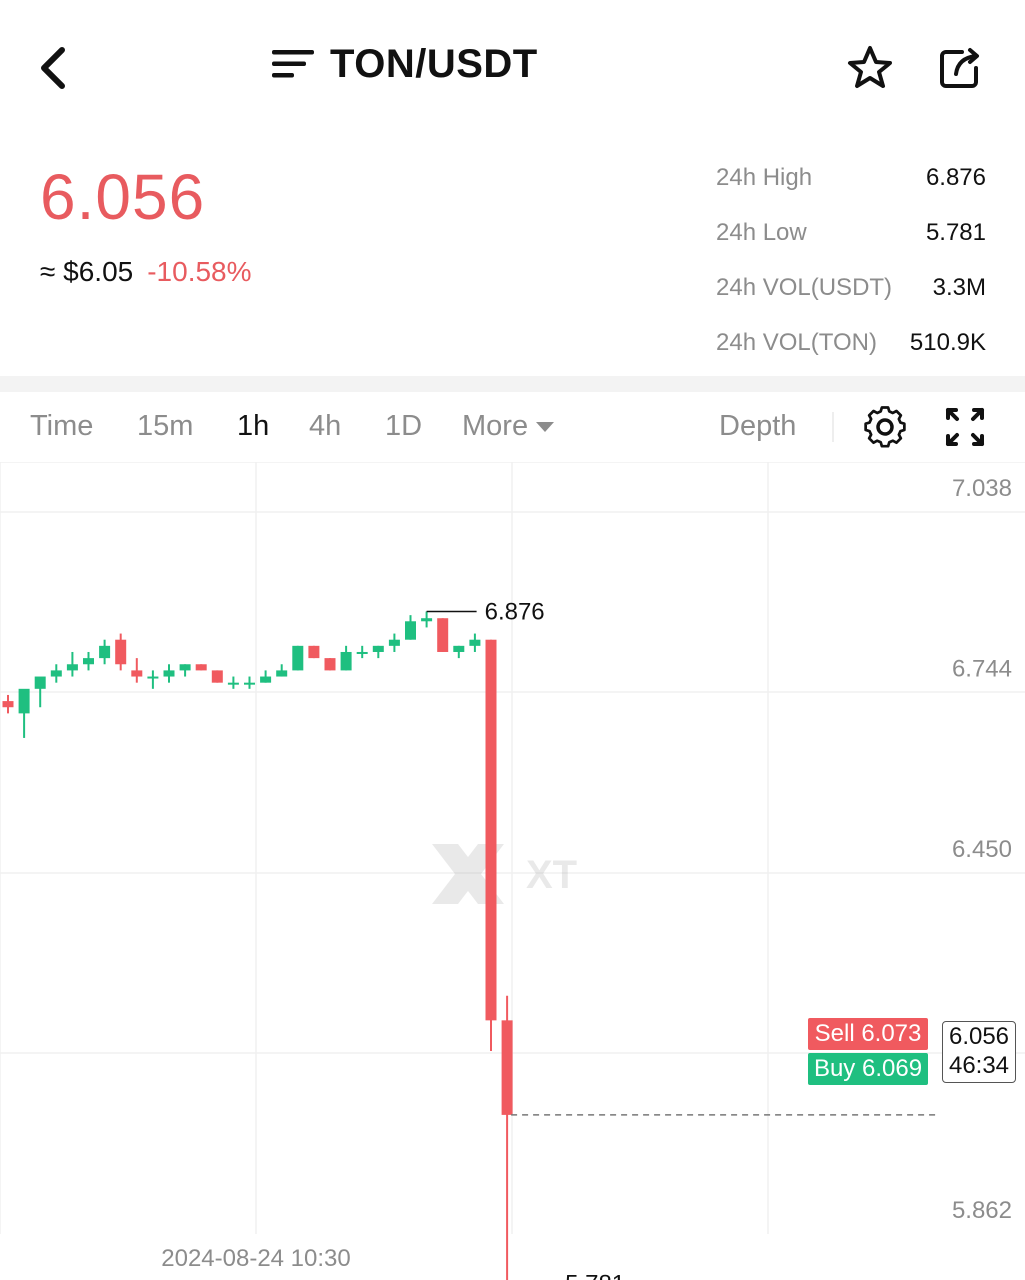 This screenshot has width=1025, height=1280. I want to click on fullscreen-button, so click(965, 427).